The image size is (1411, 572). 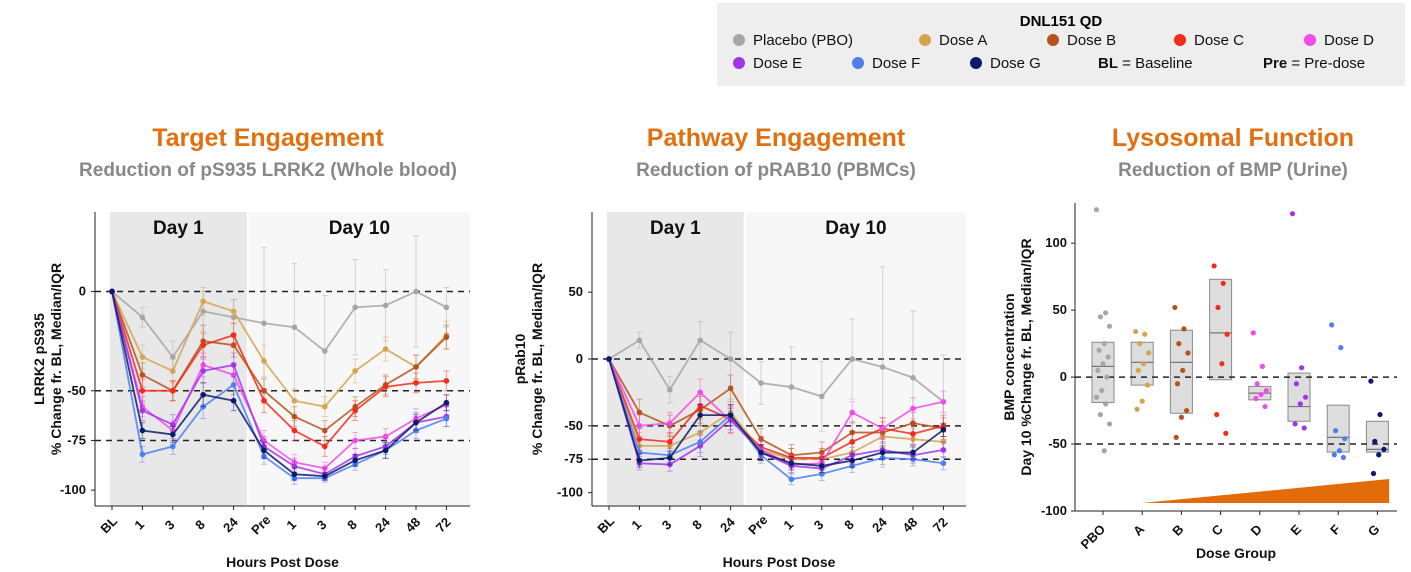 What do you see at coordinates (963, 40) in the screenshot?
I see `legend-label-a: Dose A` at bounding box center [963, 40].